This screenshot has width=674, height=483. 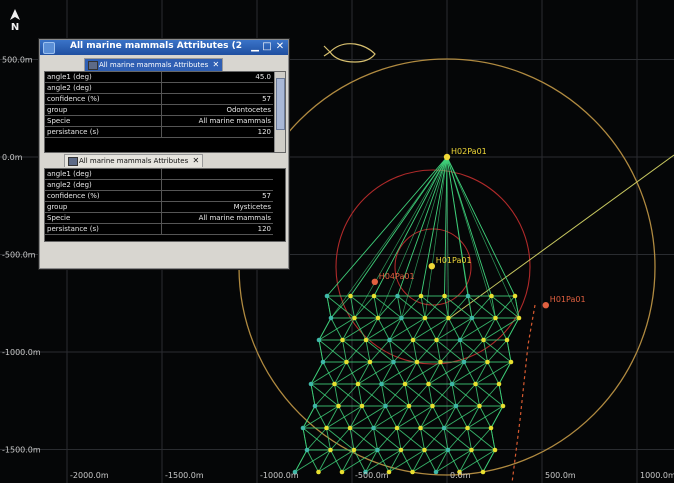 What do you see at coordinates (280, 46) in the screenshot?
I see `close-button: ✕` at bounding box center [280, 46].